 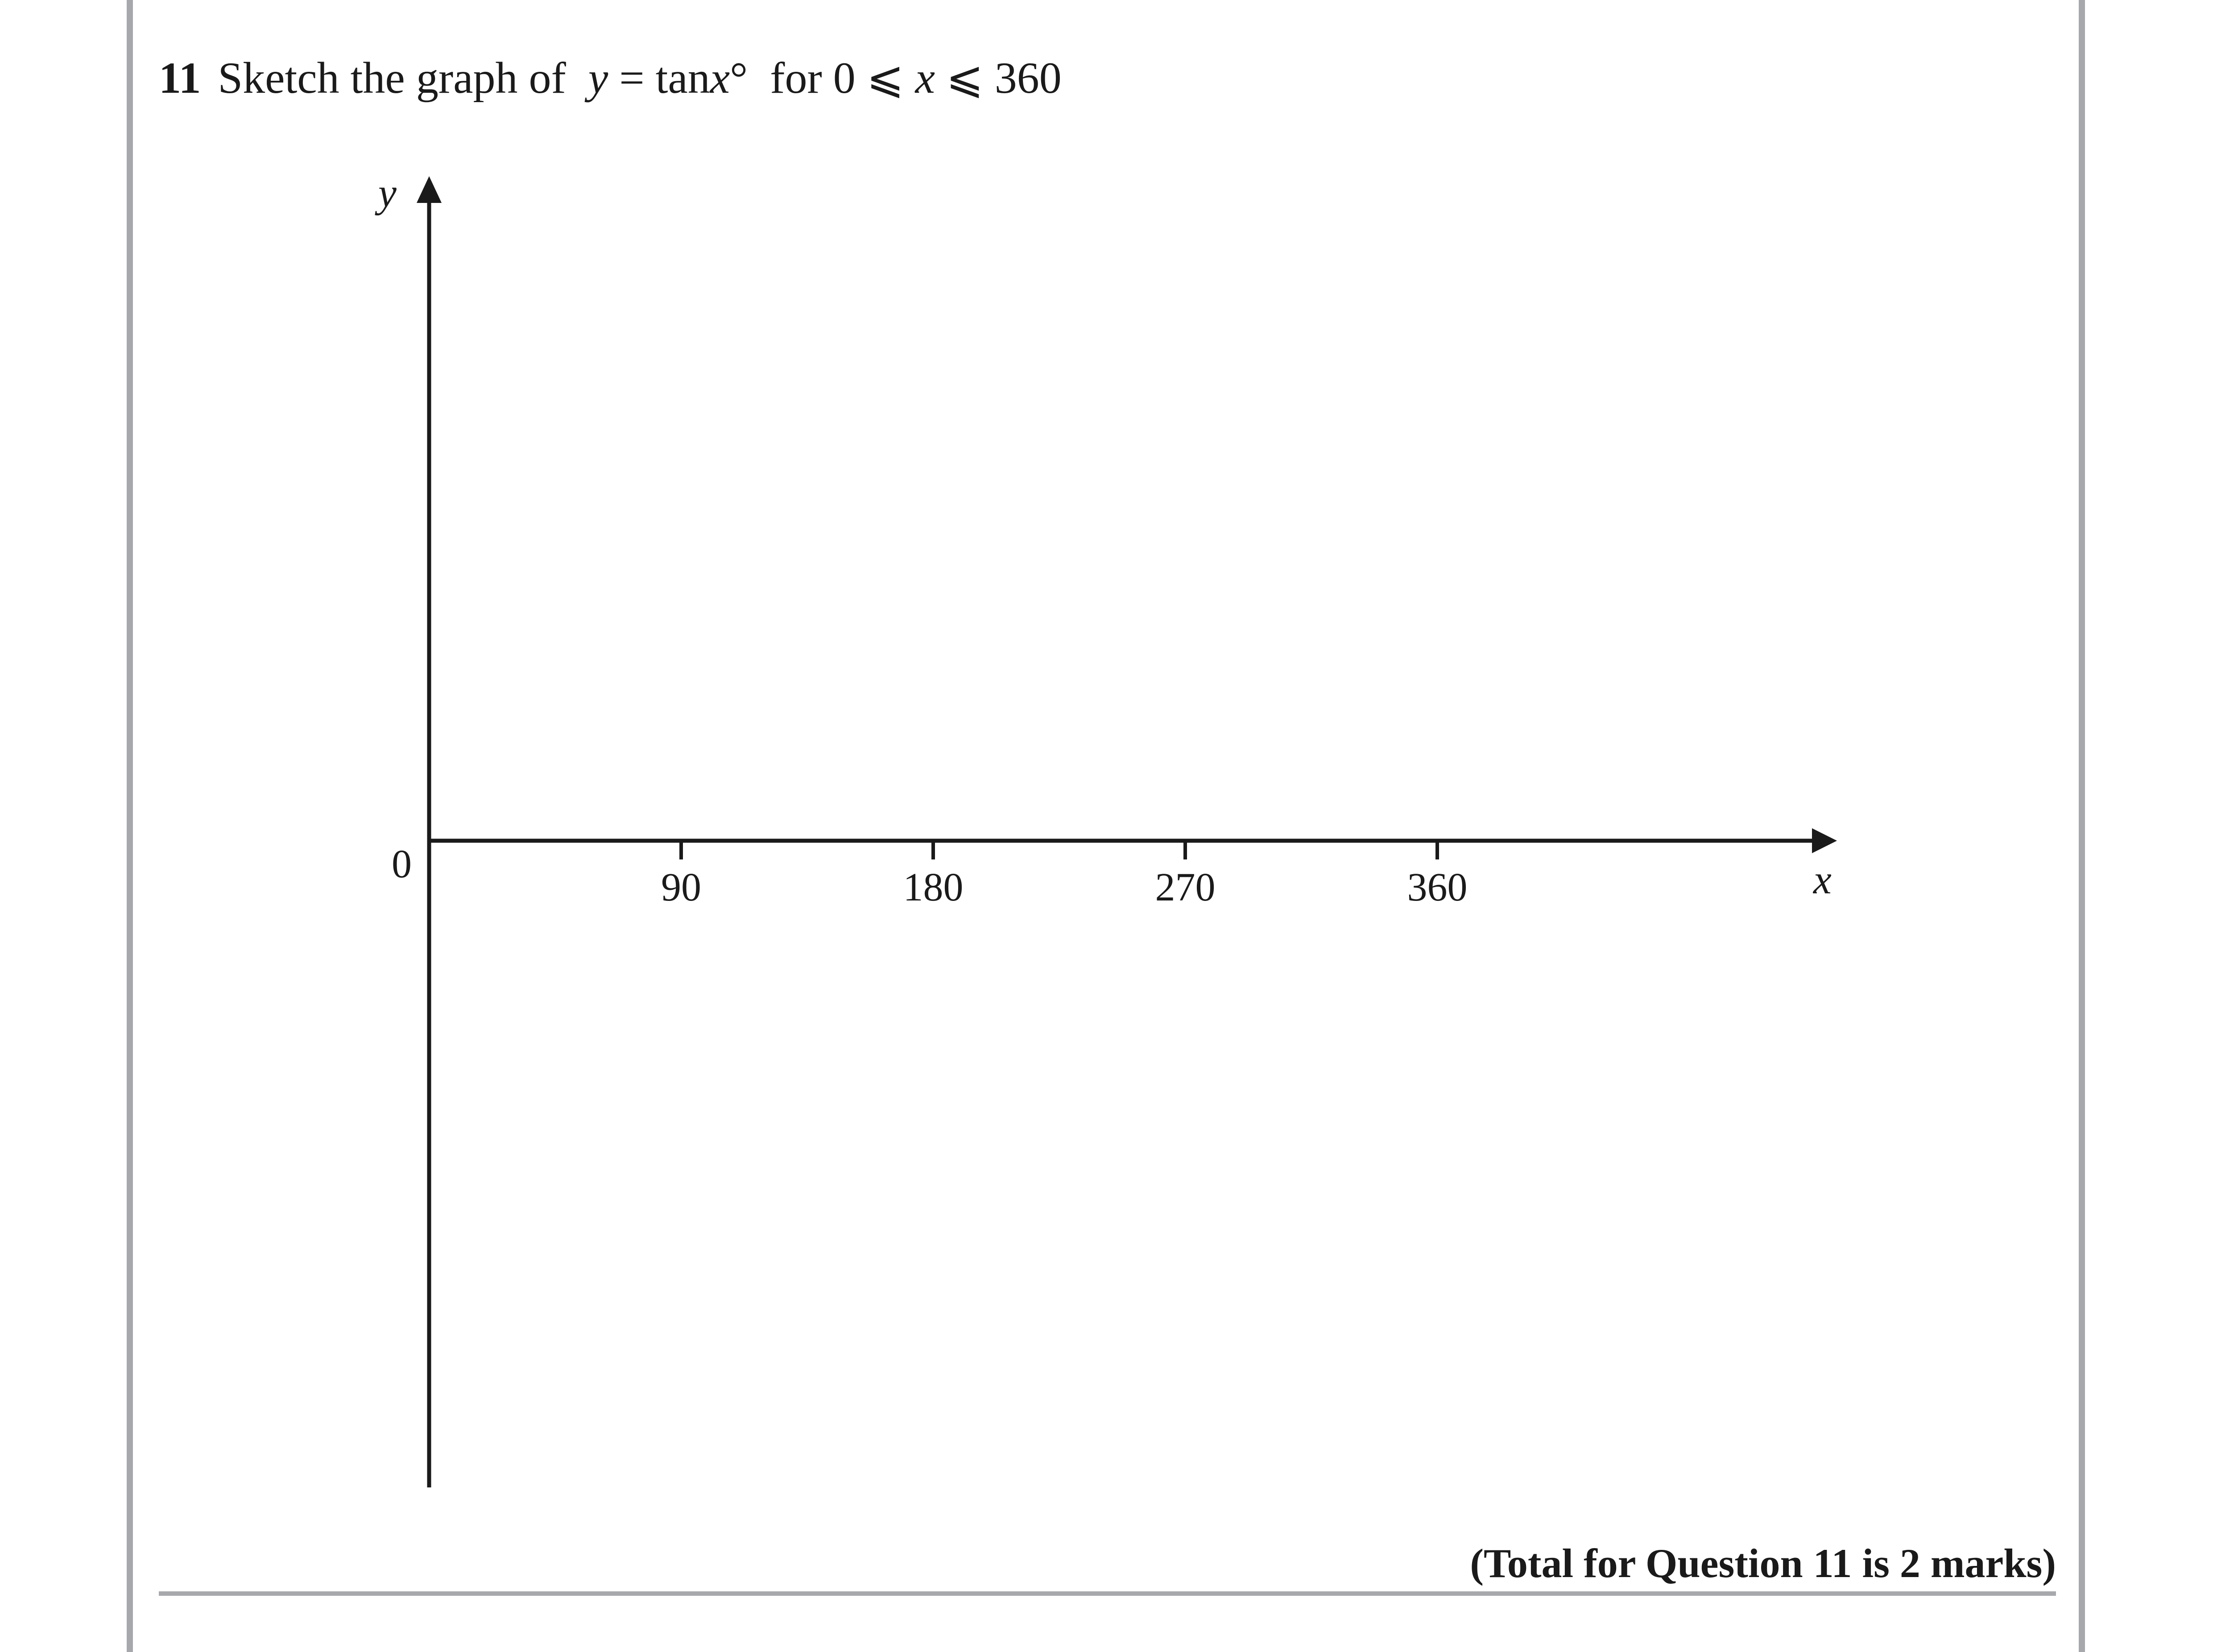 I want to click on question-number: 11, so click(x=180, y=78).